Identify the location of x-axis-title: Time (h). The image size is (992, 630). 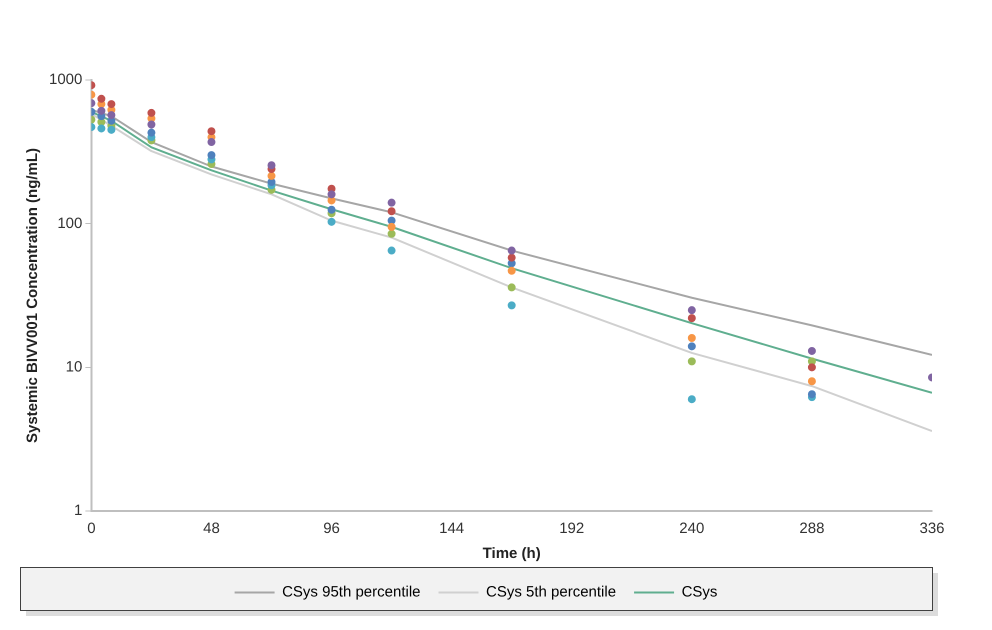
(511, 553).